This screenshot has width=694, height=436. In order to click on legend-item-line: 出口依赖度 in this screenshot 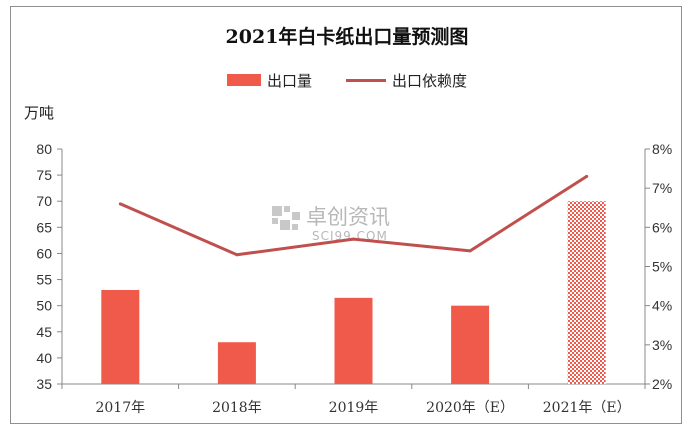, I will do `click(406, 80)`.